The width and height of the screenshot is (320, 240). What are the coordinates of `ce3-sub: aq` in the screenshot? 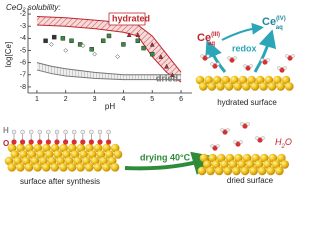 It's located at (211, 44).